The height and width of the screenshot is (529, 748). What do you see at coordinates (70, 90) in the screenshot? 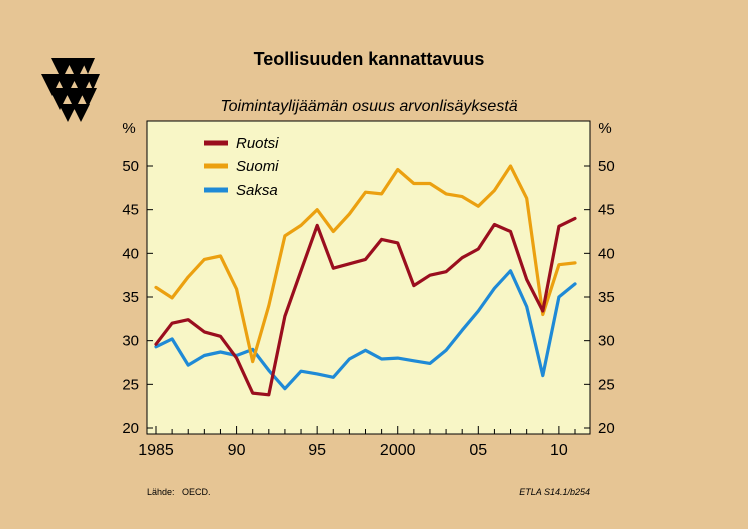
I see `etla-logo` at bounding box center [70, 90].